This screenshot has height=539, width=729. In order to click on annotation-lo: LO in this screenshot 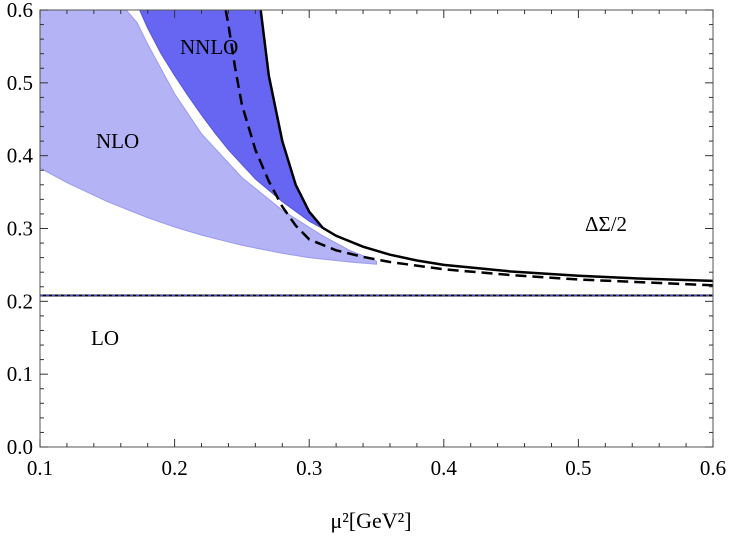, I will do `click(105, 338)`.